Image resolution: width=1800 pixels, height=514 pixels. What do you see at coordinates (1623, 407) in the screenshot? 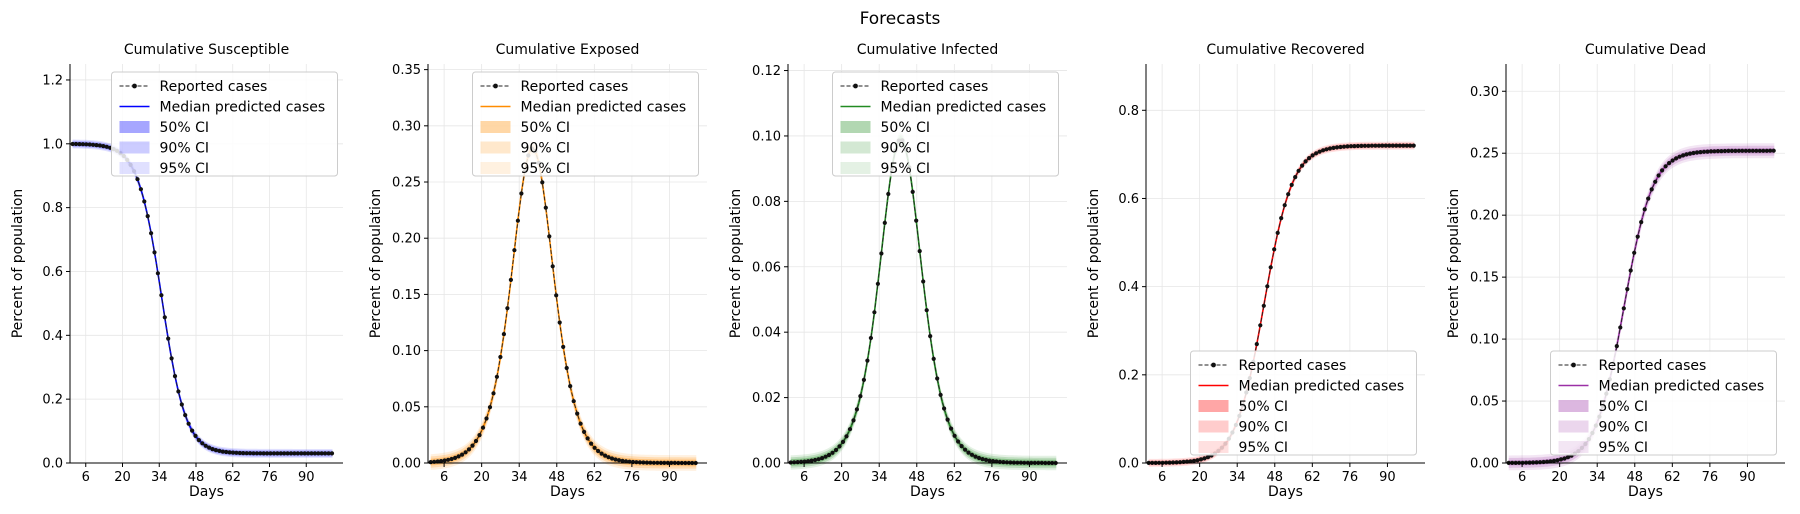
I see `legend-label: 50% CI` at bounding box center [1623, 407].